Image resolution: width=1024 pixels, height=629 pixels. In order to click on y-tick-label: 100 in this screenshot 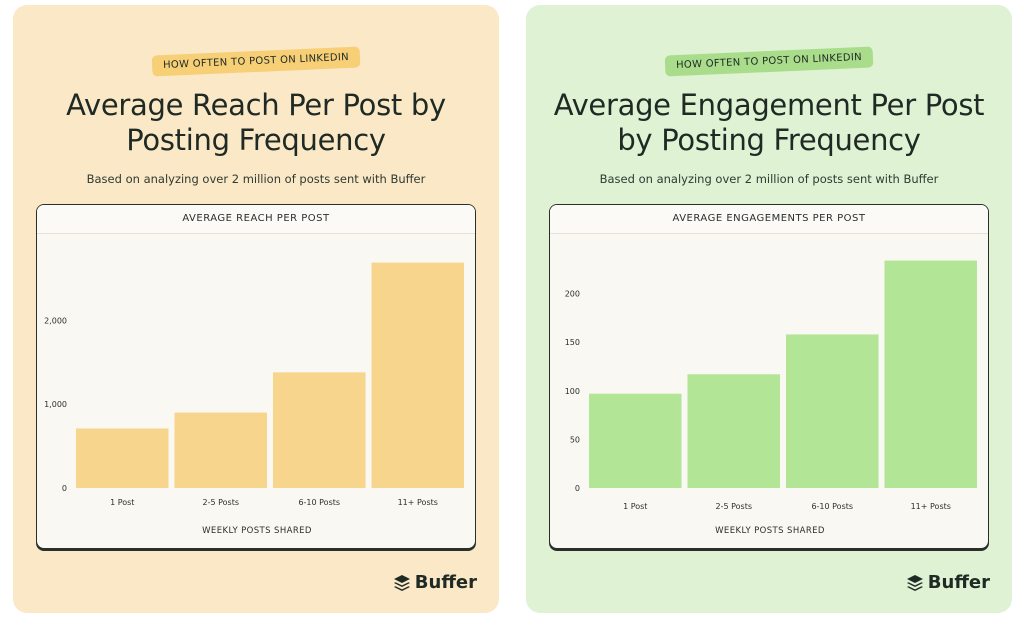, I will do `click(572, 391)`.